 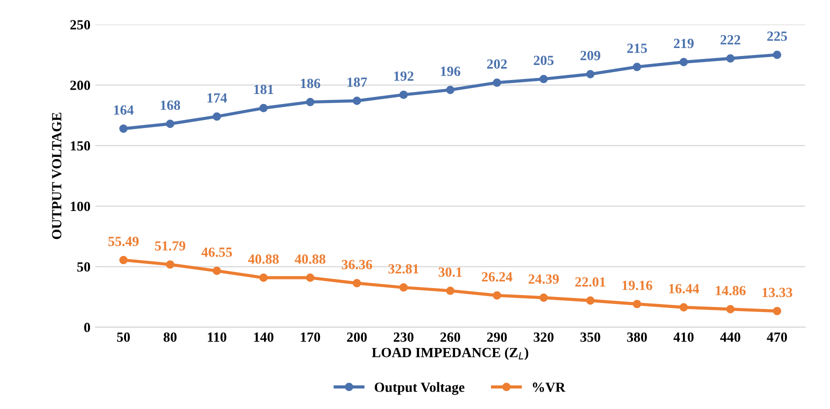 I want to click on data-label: 222, so click(x=730, y=39).